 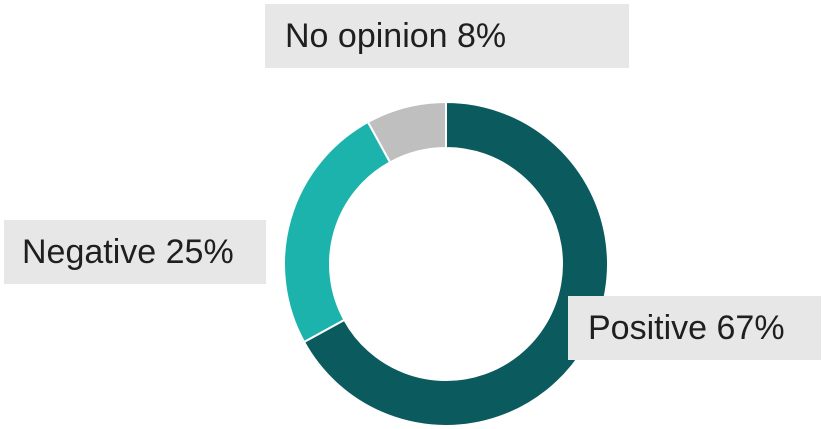 What do you see at coordinates (135, 252) in the screenshot?
I see `data-label-negative: Negative 25%` at bounding box center [135, 252].